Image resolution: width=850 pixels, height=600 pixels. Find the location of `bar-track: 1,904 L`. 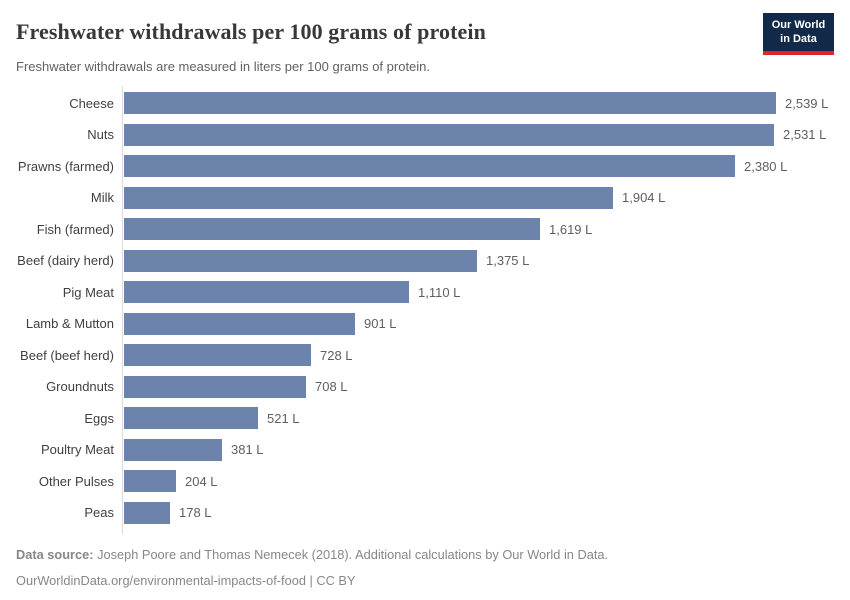

bar-track: 1,904 L is located at coordinates (479, 198).